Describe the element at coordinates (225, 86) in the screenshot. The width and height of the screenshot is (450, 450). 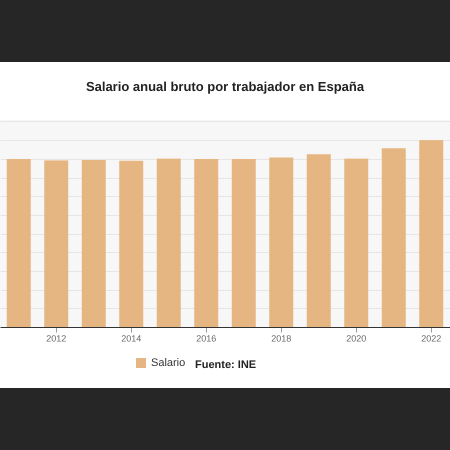
I see `chart-title: Salario anual bruto por trabajador en España` at that location.